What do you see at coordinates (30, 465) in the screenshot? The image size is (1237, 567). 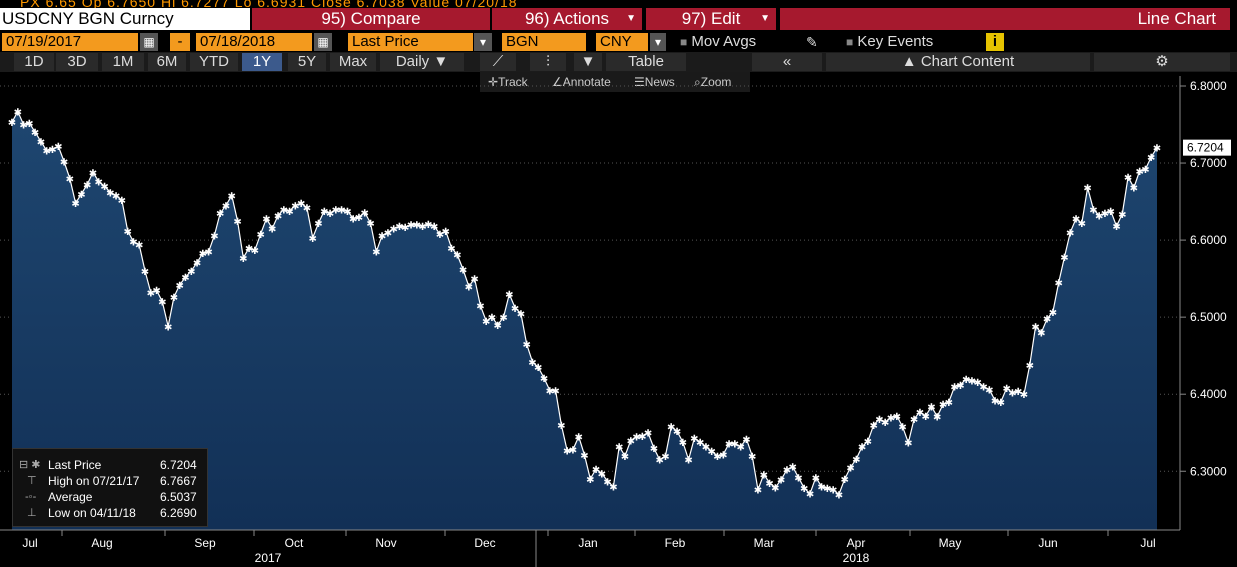 I see `collapse-icon: ⊟ ✱` at bounding box center [30, 465].